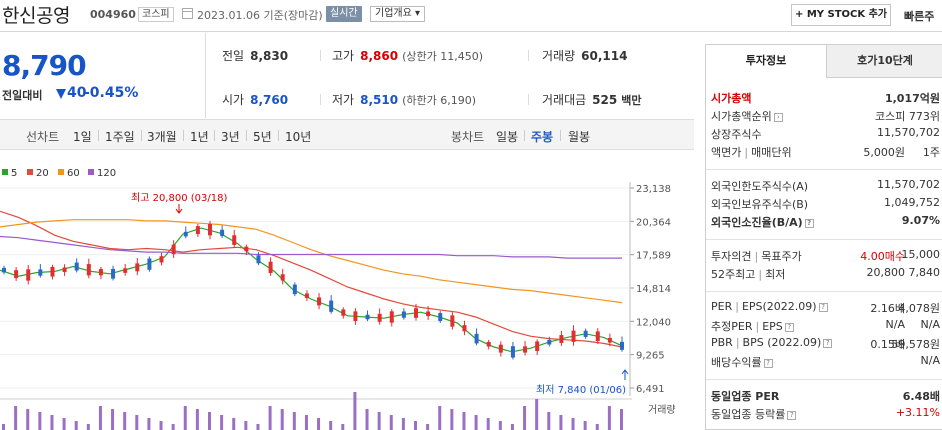 The image size is (942, 430). I want to click on stat-volume: 거래량 60,114, so click(585, 56).